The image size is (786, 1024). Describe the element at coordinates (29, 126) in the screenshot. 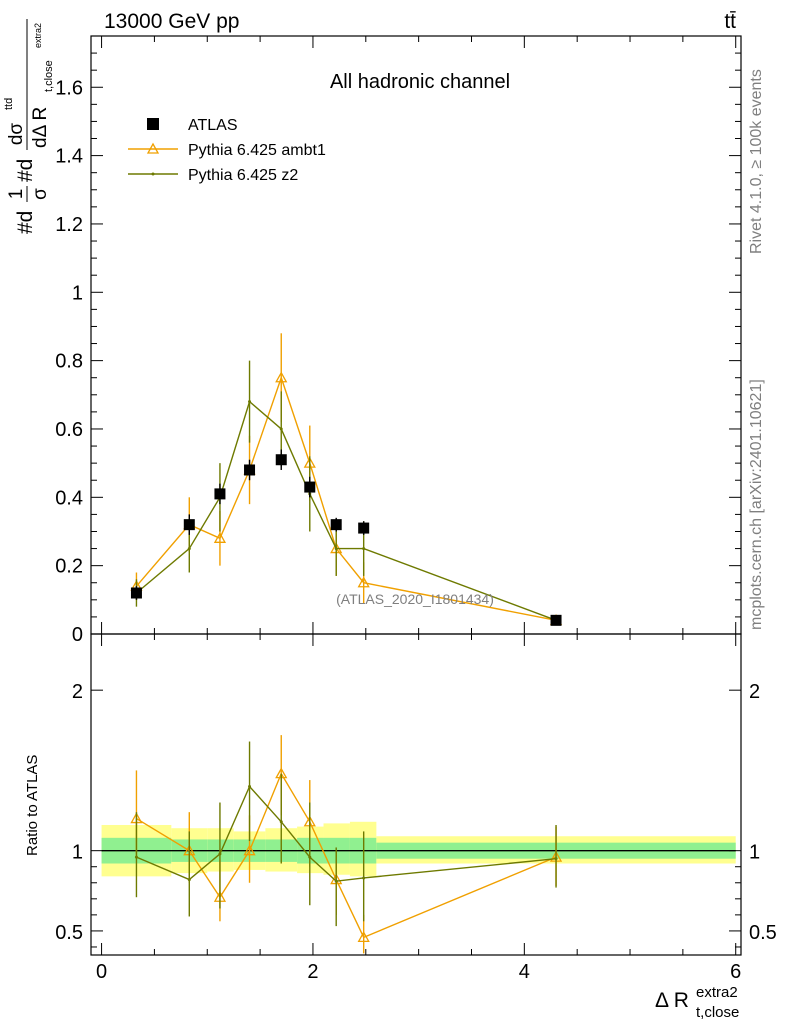

I see `main-y-axis-label: #d 1 σ #d dσ ttd dΔ R t,close extra2` at that location.